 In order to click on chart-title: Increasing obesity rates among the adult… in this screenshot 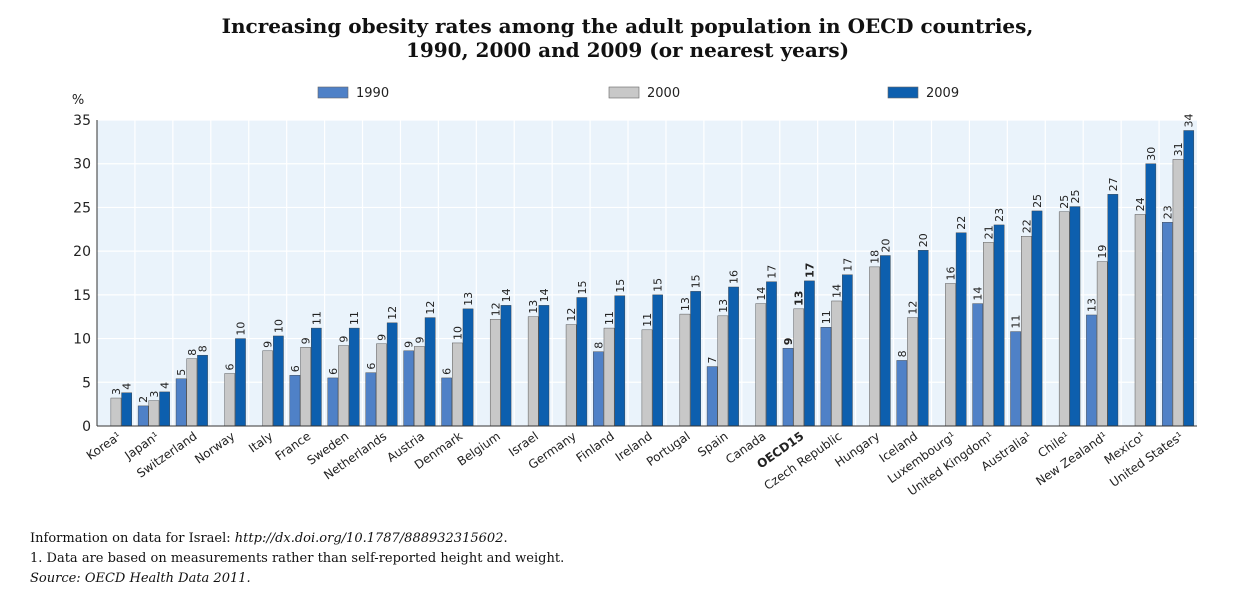, I will do `click(627, 38)`.